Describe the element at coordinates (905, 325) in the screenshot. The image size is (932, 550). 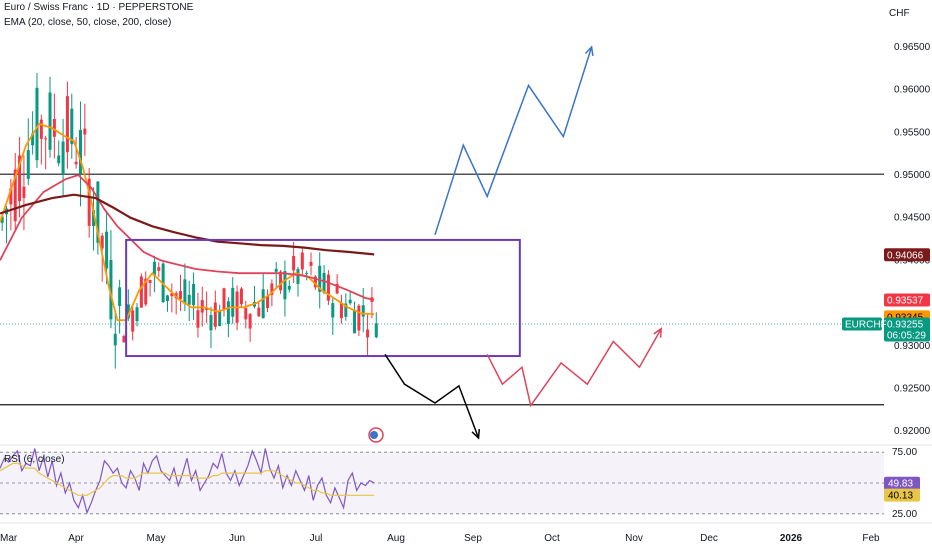
I see `price-badge-label: 0.93255` at that location.